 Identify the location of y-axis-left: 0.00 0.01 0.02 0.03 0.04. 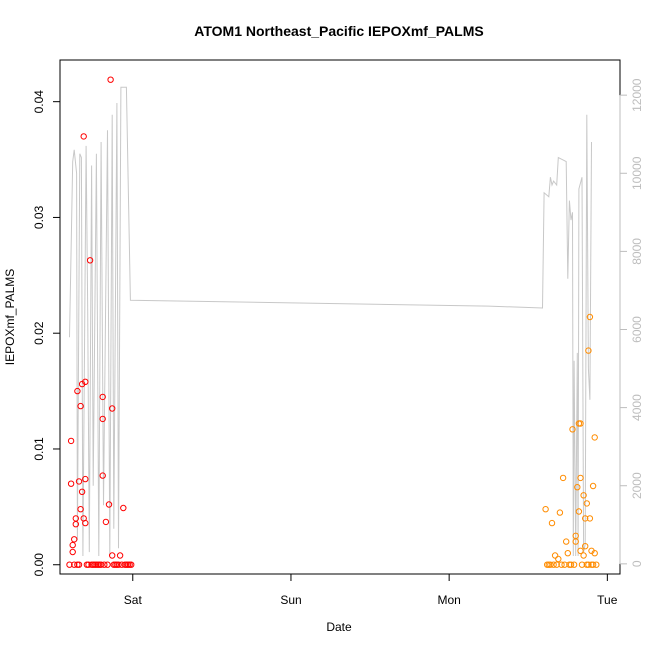
(46, 333).